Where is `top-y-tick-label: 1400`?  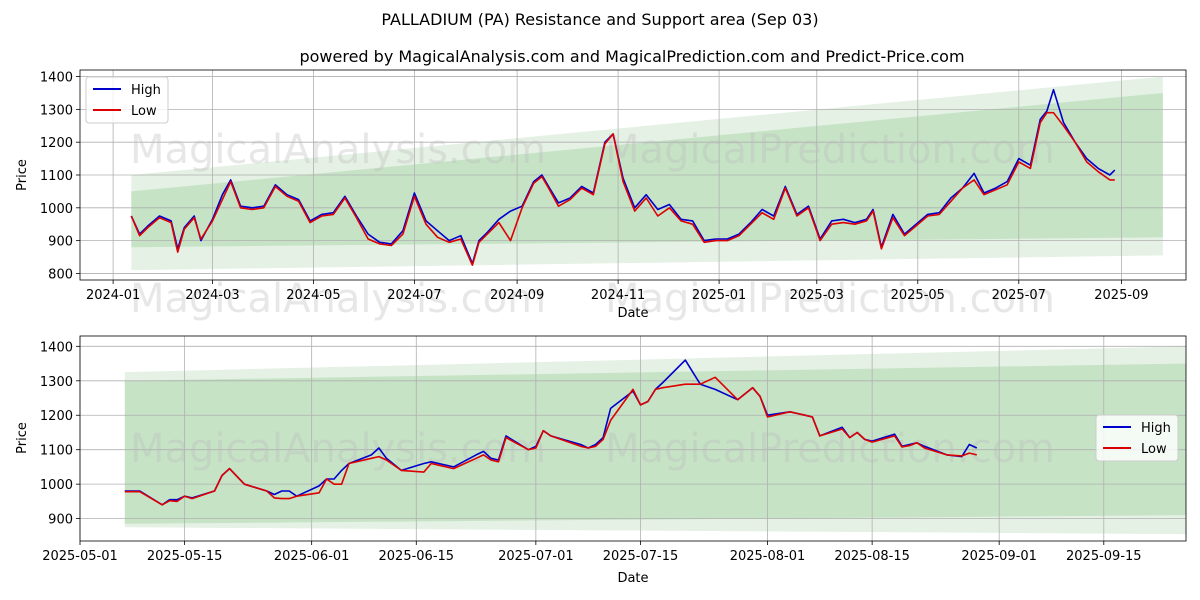 top-y-tick-label: 1400 is located at coordinates (56, 78).